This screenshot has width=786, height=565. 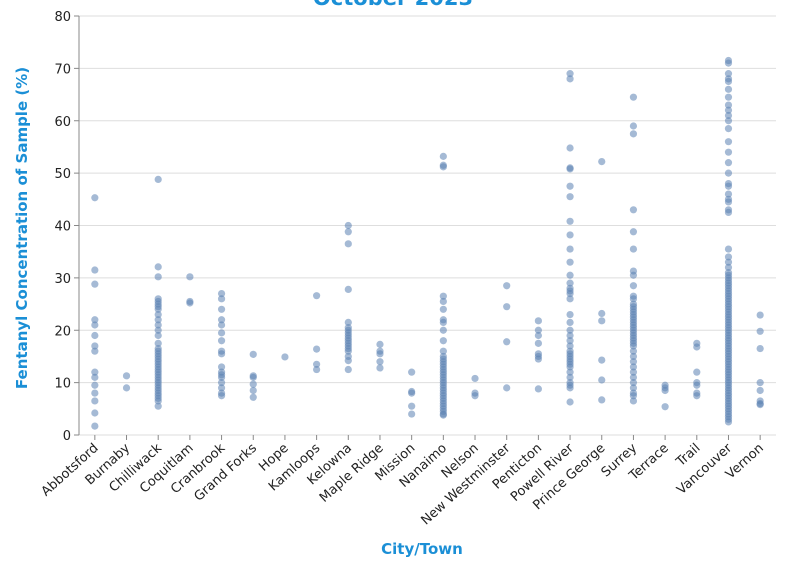 I want to click on y-tick-label: 10, so click(x=62, y=384).